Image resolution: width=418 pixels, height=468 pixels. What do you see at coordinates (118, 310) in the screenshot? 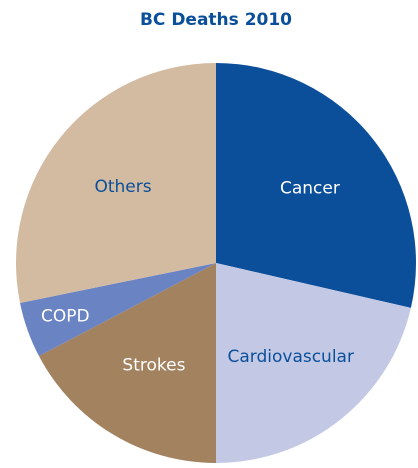
I see `pie-slice` at bounding box center [118, 310].